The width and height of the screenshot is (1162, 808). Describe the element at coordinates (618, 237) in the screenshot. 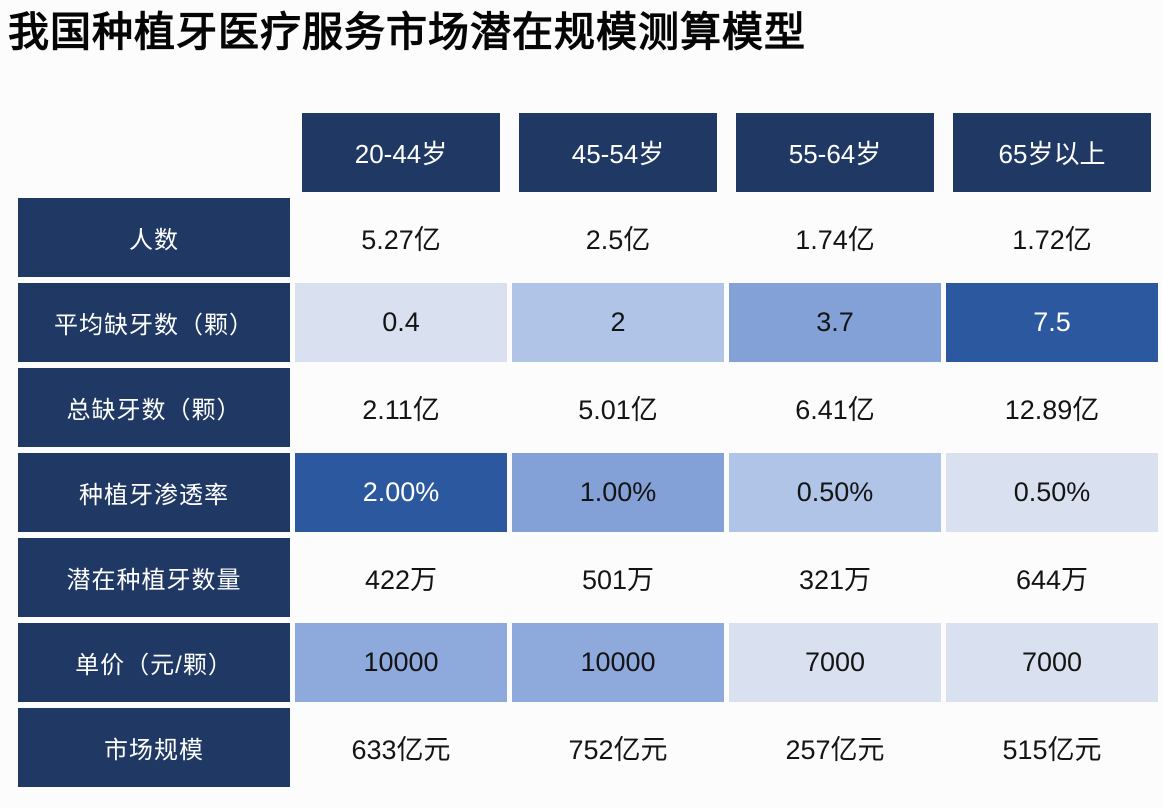

I see `data-cell: 2.5亿` at that location.